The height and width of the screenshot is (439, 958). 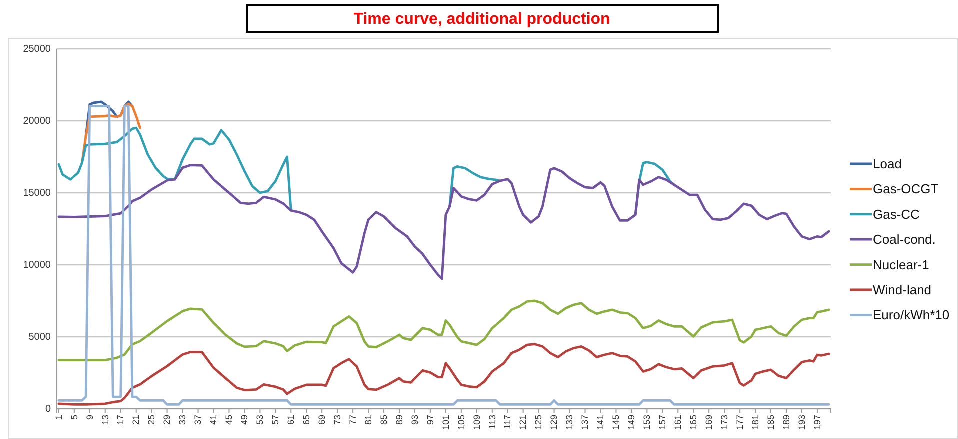 I want to click on x-tick-label: 1, so click(x=59, y=417).